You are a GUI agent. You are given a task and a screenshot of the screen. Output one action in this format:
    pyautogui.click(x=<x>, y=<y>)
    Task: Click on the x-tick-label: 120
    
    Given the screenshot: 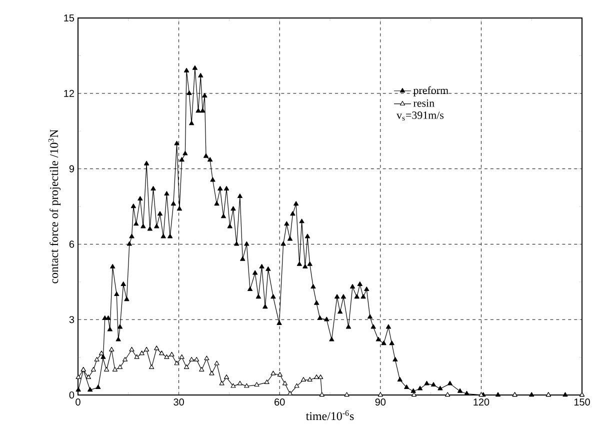 What is the action you would take?
    pyautogui.click(x=482, y=402)
    